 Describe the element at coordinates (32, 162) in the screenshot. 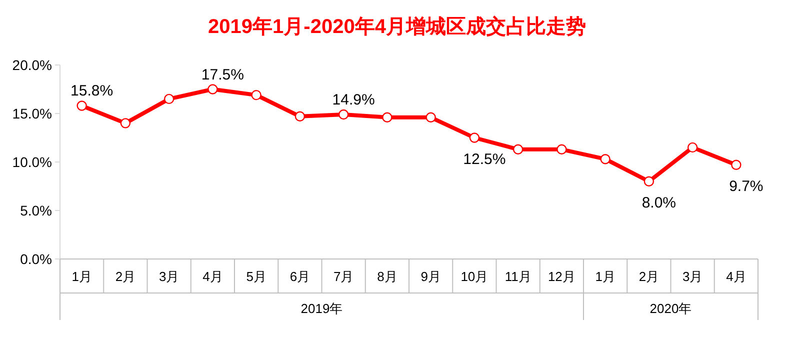

I see `y-tick-label: 10.0%` at that location.